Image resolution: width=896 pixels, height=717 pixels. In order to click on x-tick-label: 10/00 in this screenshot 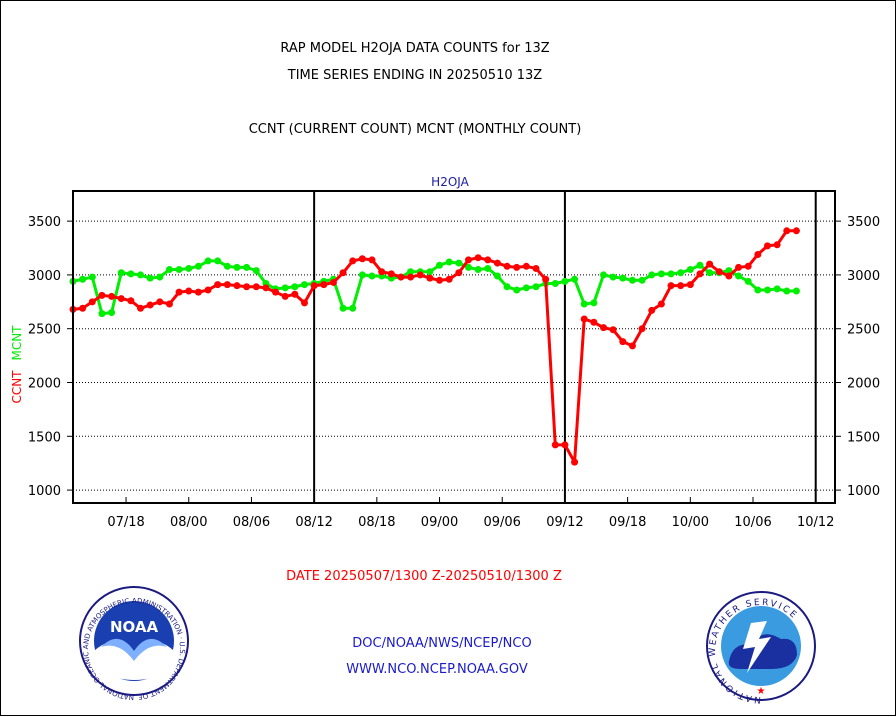, I will do `click(690, 522)`.